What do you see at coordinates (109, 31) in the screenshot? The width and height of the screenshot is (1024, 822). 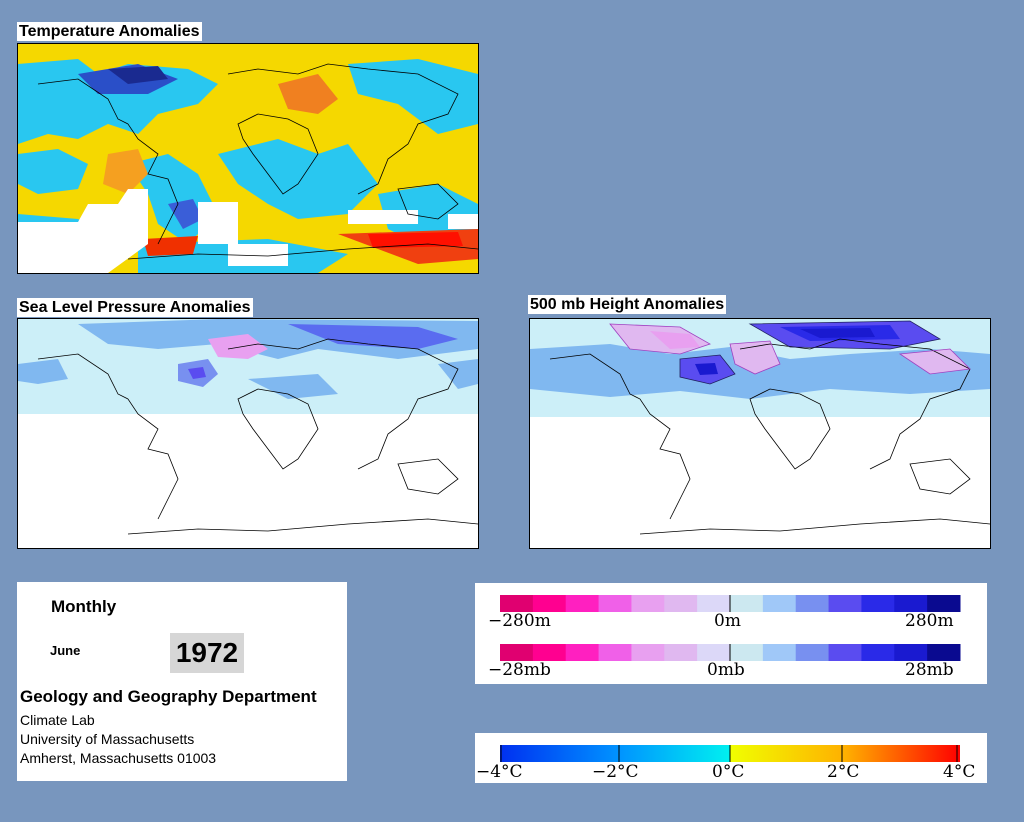 I see `temperature-title: Temperature Anomalies` at bounding box center [109, 31].